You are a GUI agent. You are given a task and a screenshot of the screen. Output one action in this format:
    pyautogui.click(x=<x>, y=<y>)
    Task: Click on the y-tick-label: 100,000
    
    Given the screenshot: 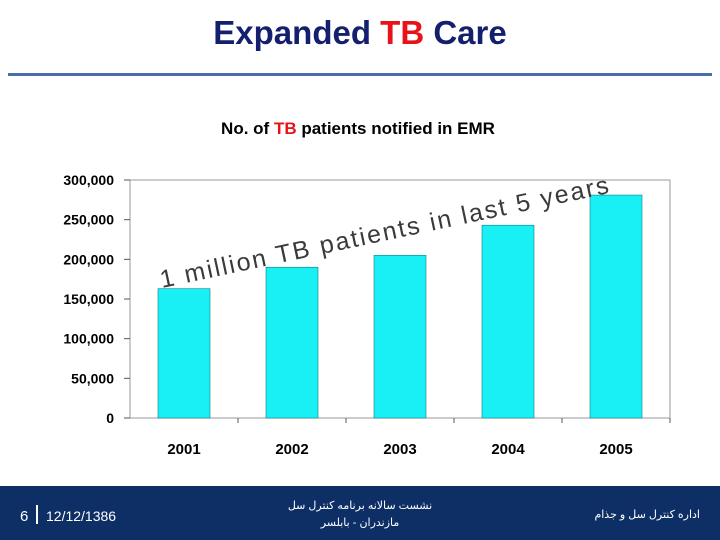 What is the action you would take?
    pyautogui.click(x=88, y=339)
    